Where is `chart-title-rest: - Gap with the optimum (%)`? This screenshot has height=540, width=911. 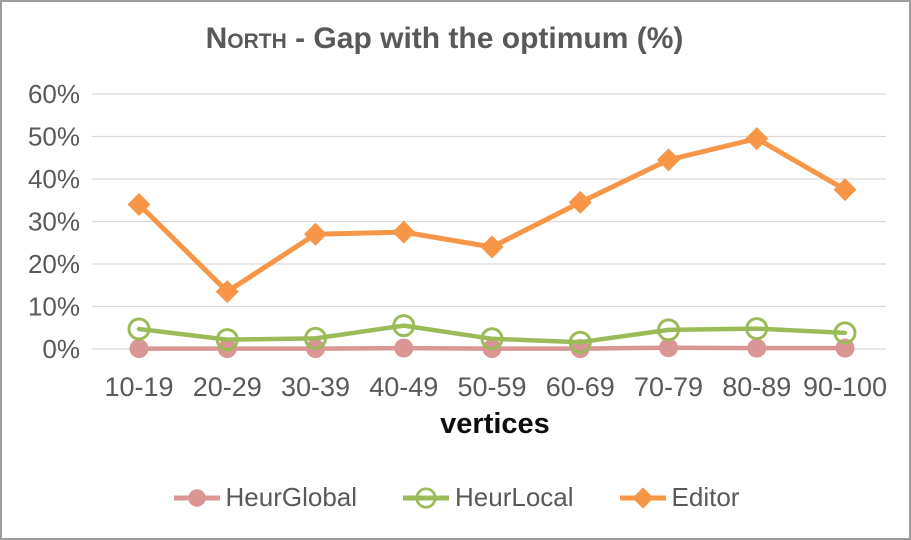 chart-title-rest: - Gap with the optimum (%) is located at coordinates (485, 38).